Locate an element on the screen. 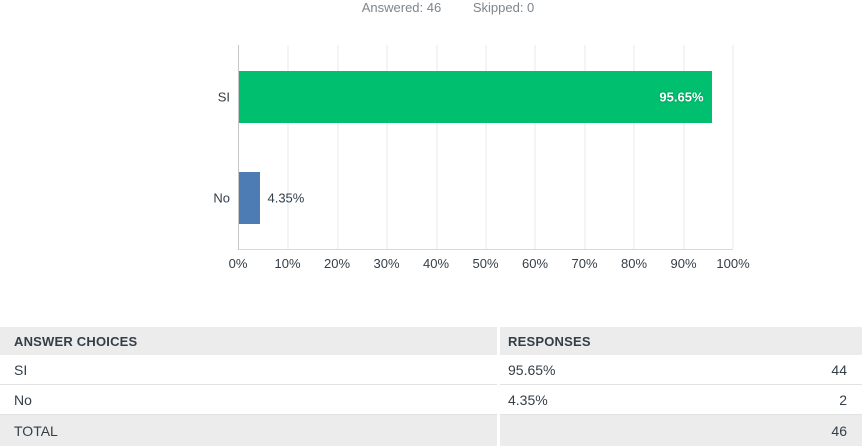  bar-value-label-si: 95.65% is located at coordinates (681, 97).